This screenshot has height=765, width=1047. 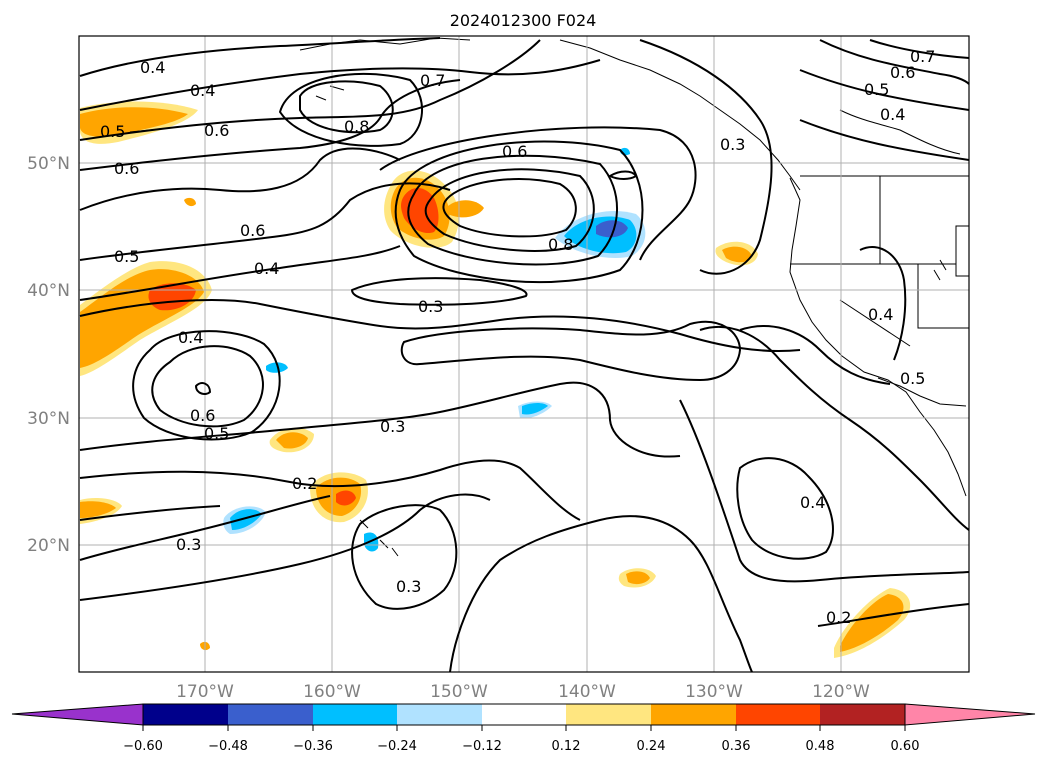 What do you see at coordinates (905, 746) in the screenshot?
I see `colorbar-tick-label: 0.60` at bounding box center [905, 746].